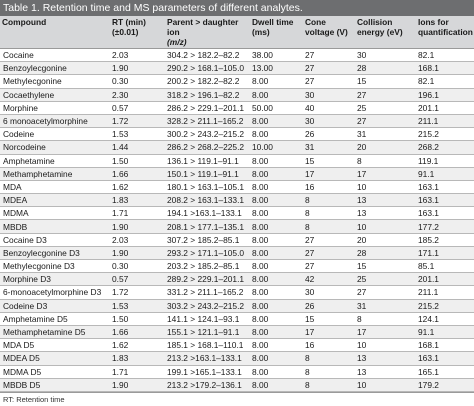  What do you see at coordinates (276, 108) in the screenshot?
I see `table-cell: 50.00` at bounding box center [276, 108].